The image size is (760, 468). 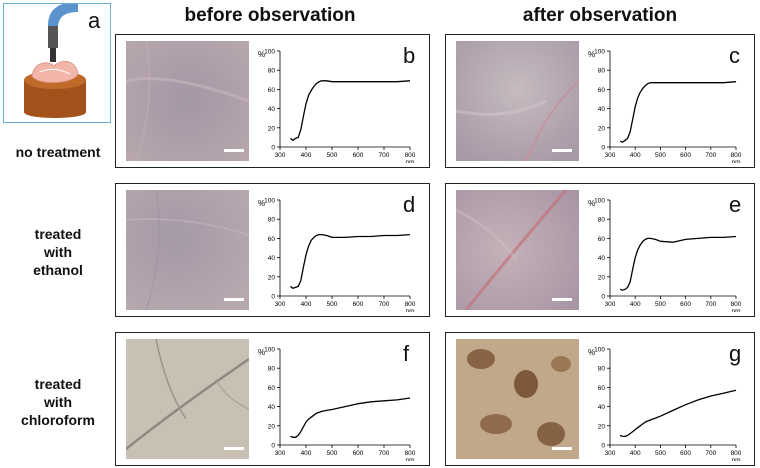 What do you see at coordinates (735, 353) in the screenshot?
I see `panel-letter-g: g` at bounding box center [735, 353].